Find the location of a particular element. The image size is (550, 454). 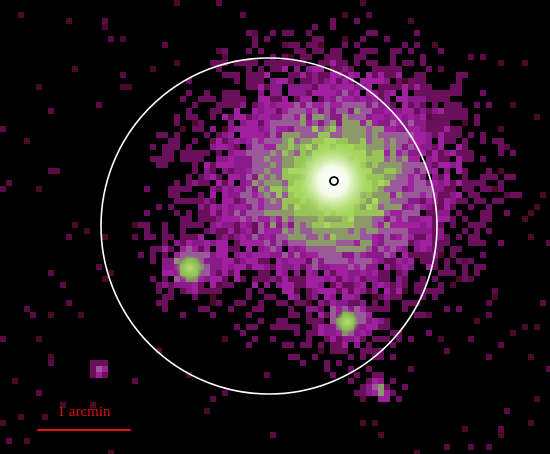

center-marker is located at coordinates (334, 181).